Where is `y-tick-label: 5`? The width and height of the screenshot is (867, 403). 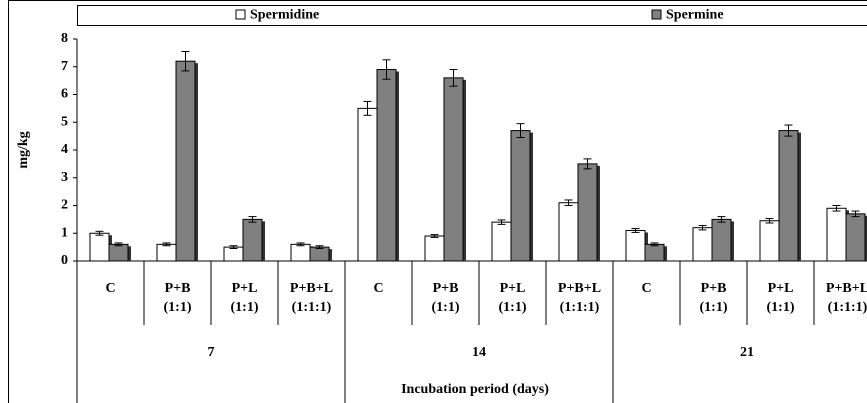
y-tick-label: 5 is located at coordinates (64, 121).